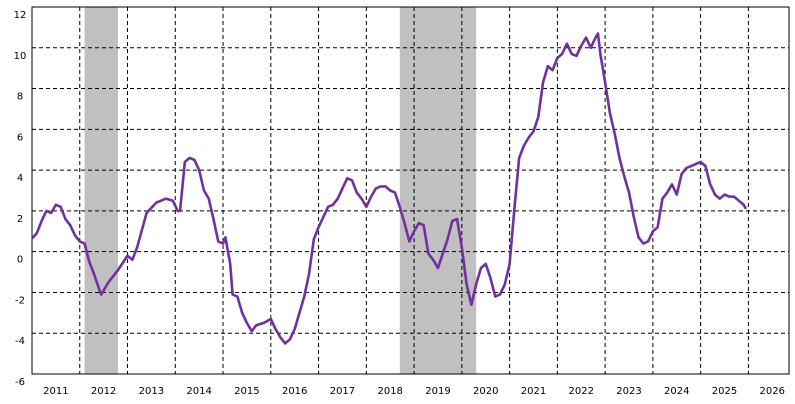 This screenshot has width=795, height=404. I want to click on y-tick-label: 6, so click(20, 137).